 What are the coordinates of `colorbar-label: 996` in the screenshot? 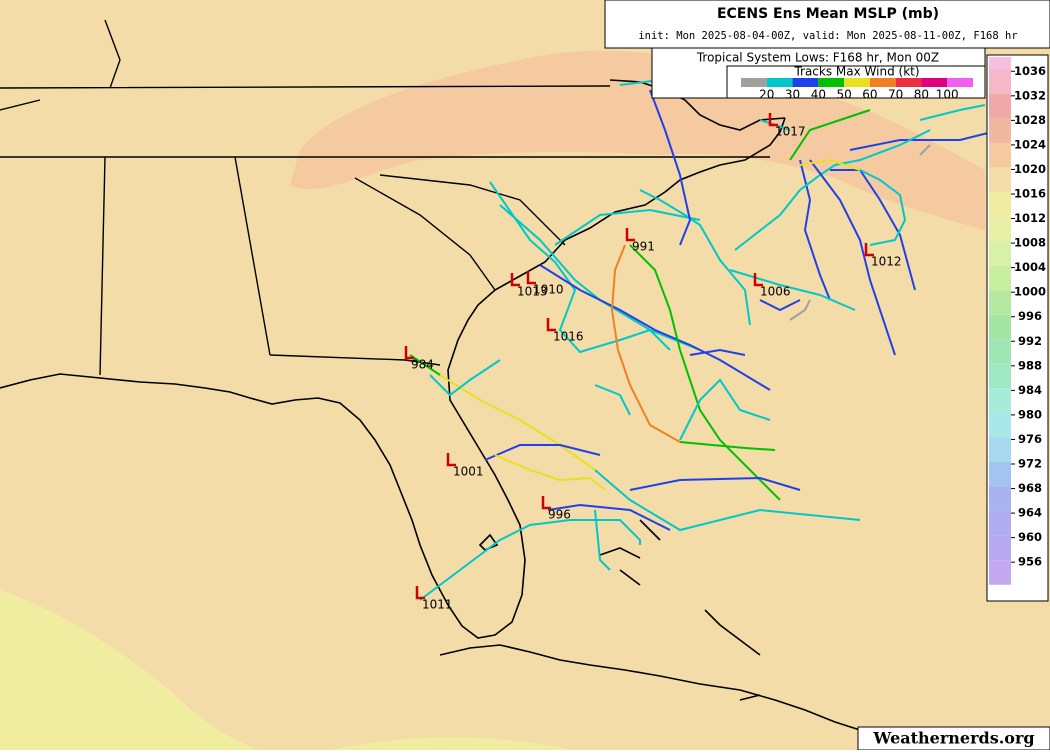 It's located at (1030, 316).